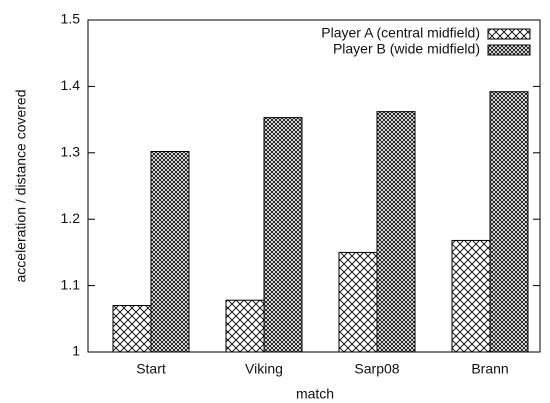 Image resolution: width=550 pixels, height=403 pixels. What do you see at coordinates (376, 369) in the screenshot?
I see `x-tick-label: Sarp08` at bounding box center [376, 369].